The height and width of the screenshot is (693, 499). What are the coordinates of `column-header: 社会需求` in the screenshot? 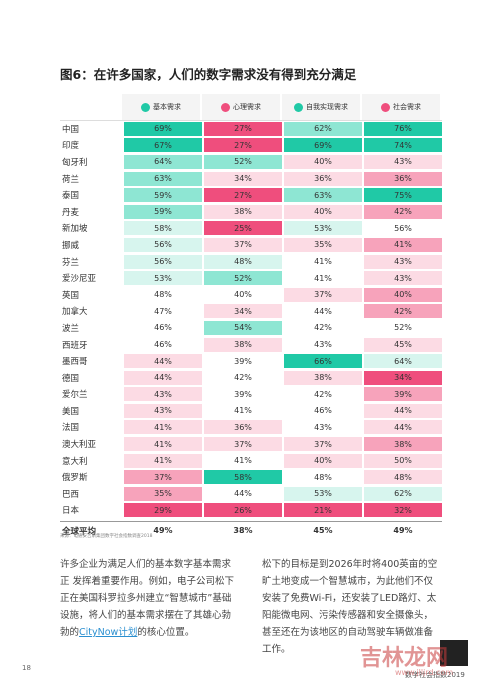 It's located at (401, 107).